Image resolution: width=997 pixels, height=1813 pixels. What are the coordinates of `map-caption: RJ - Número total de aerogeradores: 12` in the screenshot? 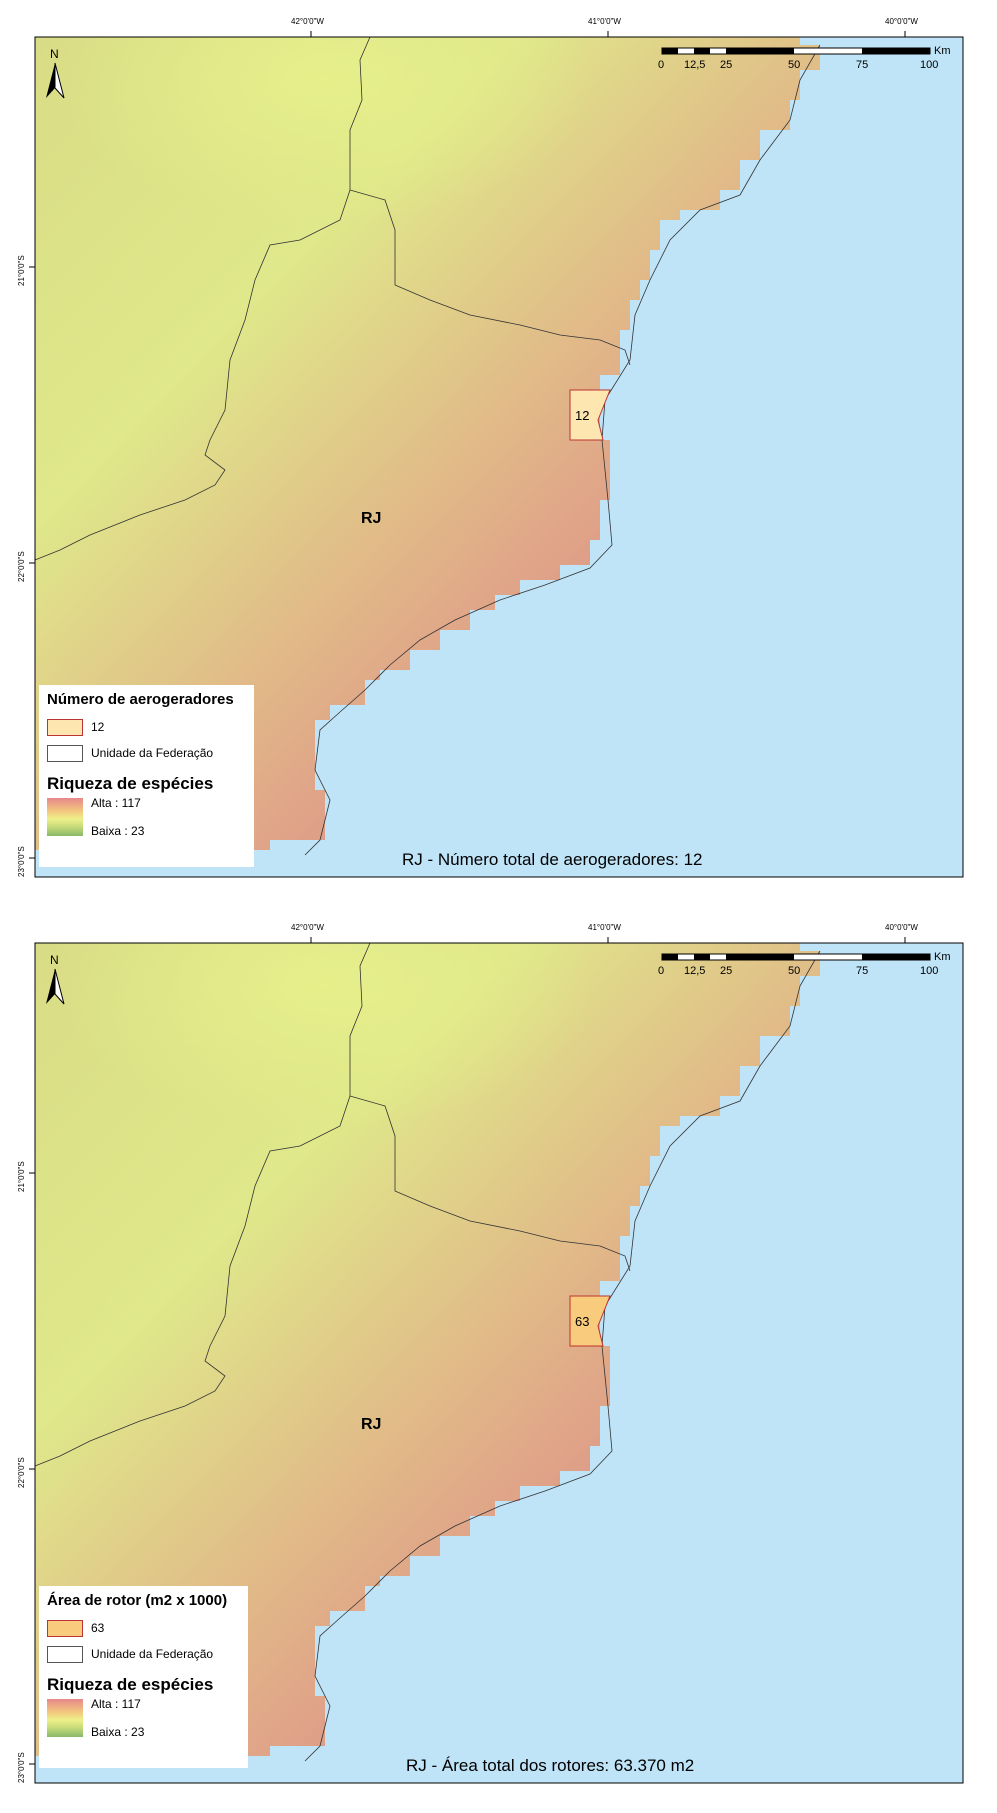 It's located at (552, 859).